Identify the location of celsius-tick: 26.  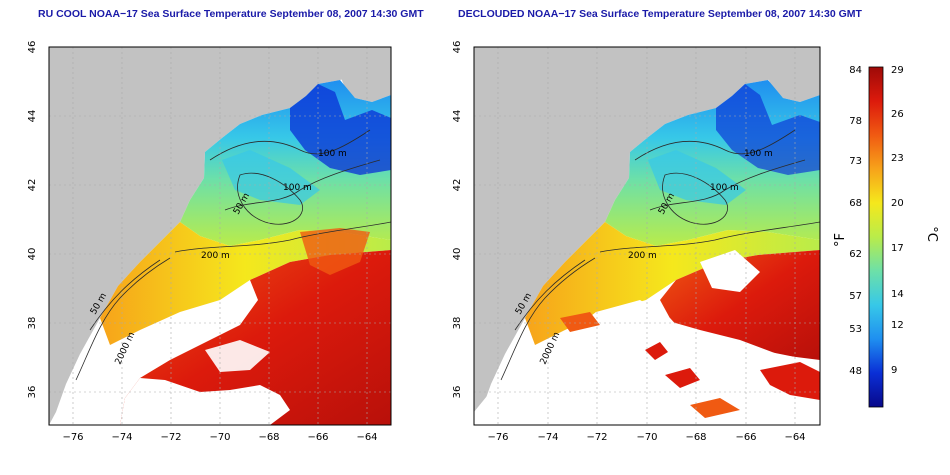
(897, 114).